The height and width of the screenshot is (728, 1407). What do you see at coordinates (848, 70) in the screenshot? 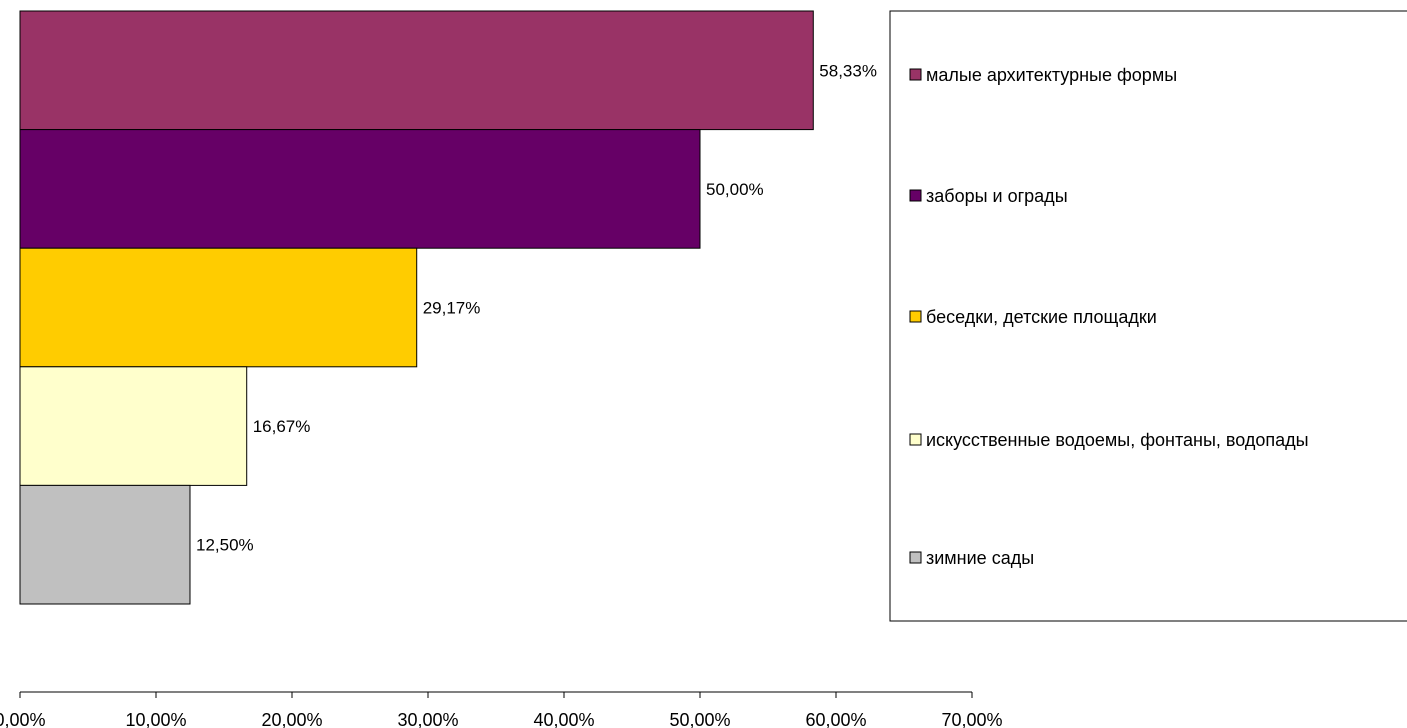
I see `value-label-1: 58,33%` at bounding box center [848, 70].